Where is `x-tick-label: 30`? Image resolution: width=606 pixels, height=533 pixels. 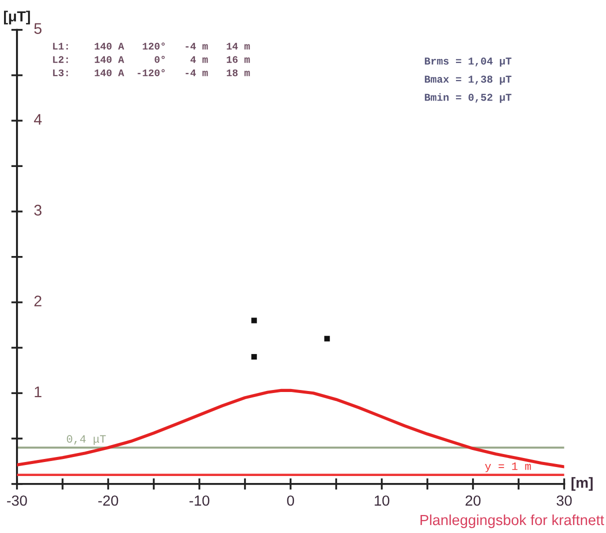 x-tick-label: 30 is located at coordinates (564, 500).